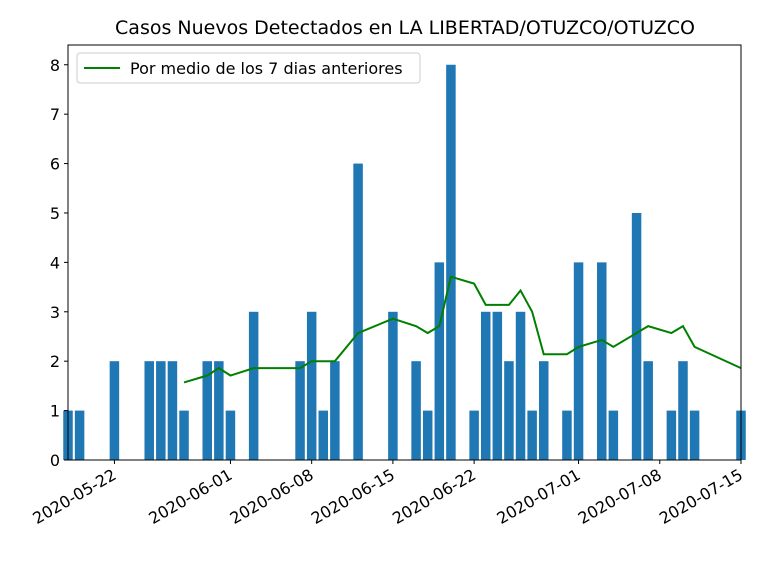 This screenshot has width=768, height=576. I want to click on x-tick-label-2020-06-22: 2020-06-22, so click(434, 496).